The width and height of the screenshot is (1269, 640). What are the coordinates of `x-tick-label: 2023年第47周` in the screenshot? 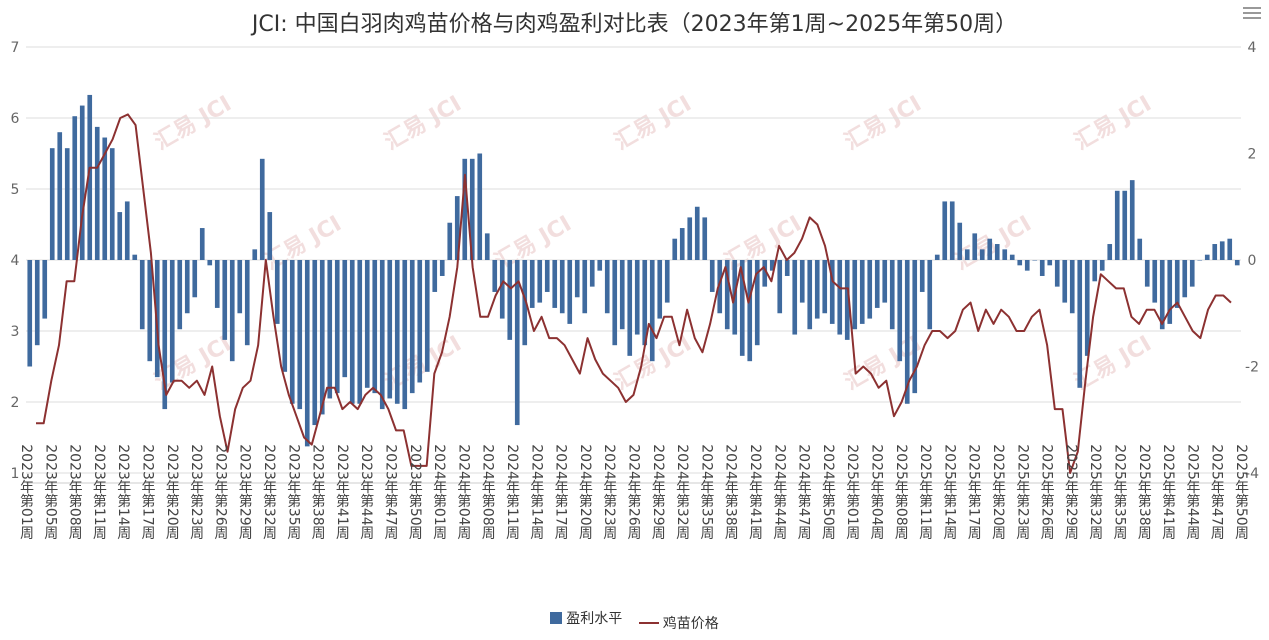 It's located at (391, 492).